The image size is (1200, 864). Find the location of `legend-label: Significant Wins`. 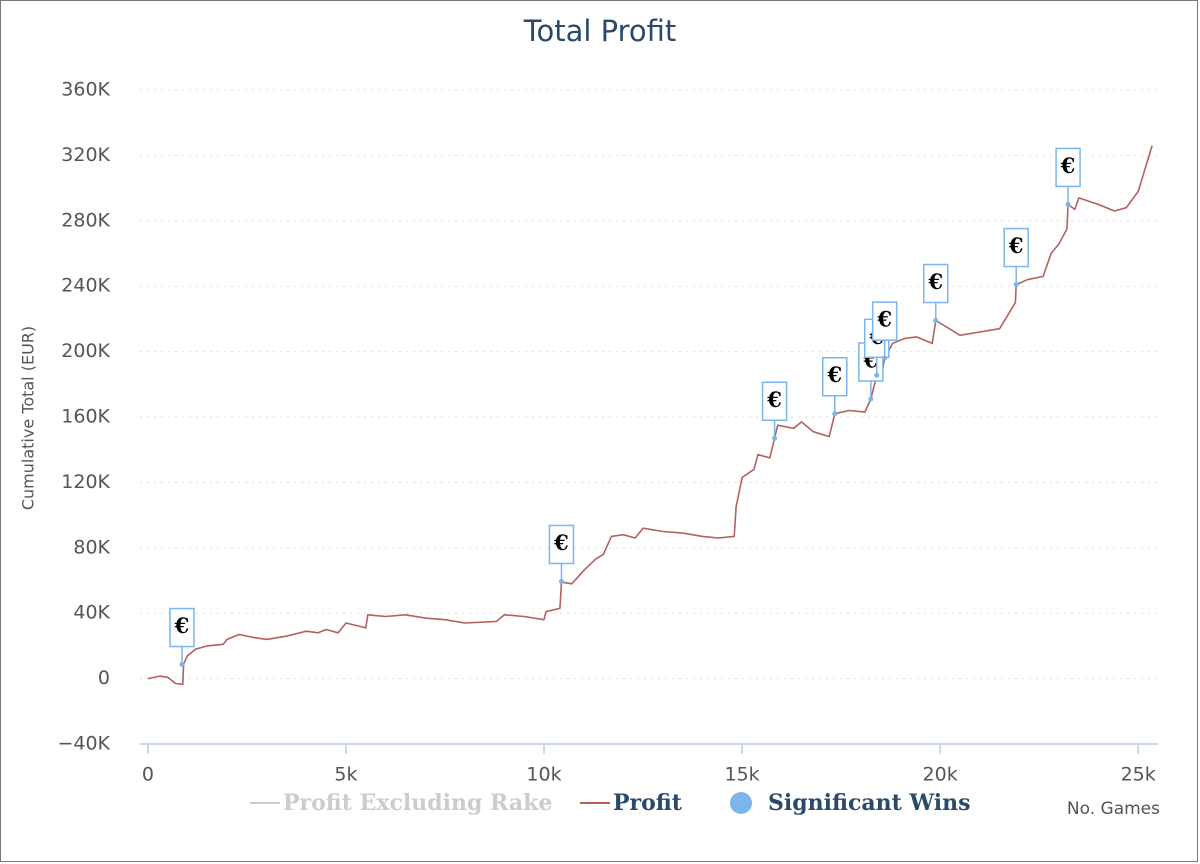

legend-label: Significant Wins is located at coordinates (869, 803).